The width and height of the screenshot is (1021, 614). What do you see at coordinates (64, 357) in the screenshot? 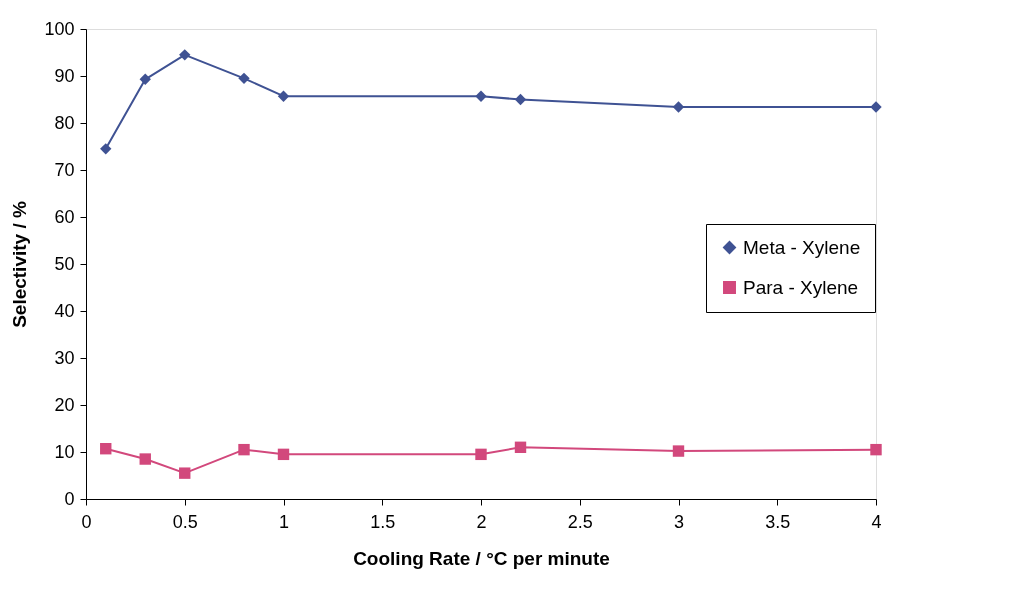
I see `y-tick-label: 30` at bounding box center [64, 357].